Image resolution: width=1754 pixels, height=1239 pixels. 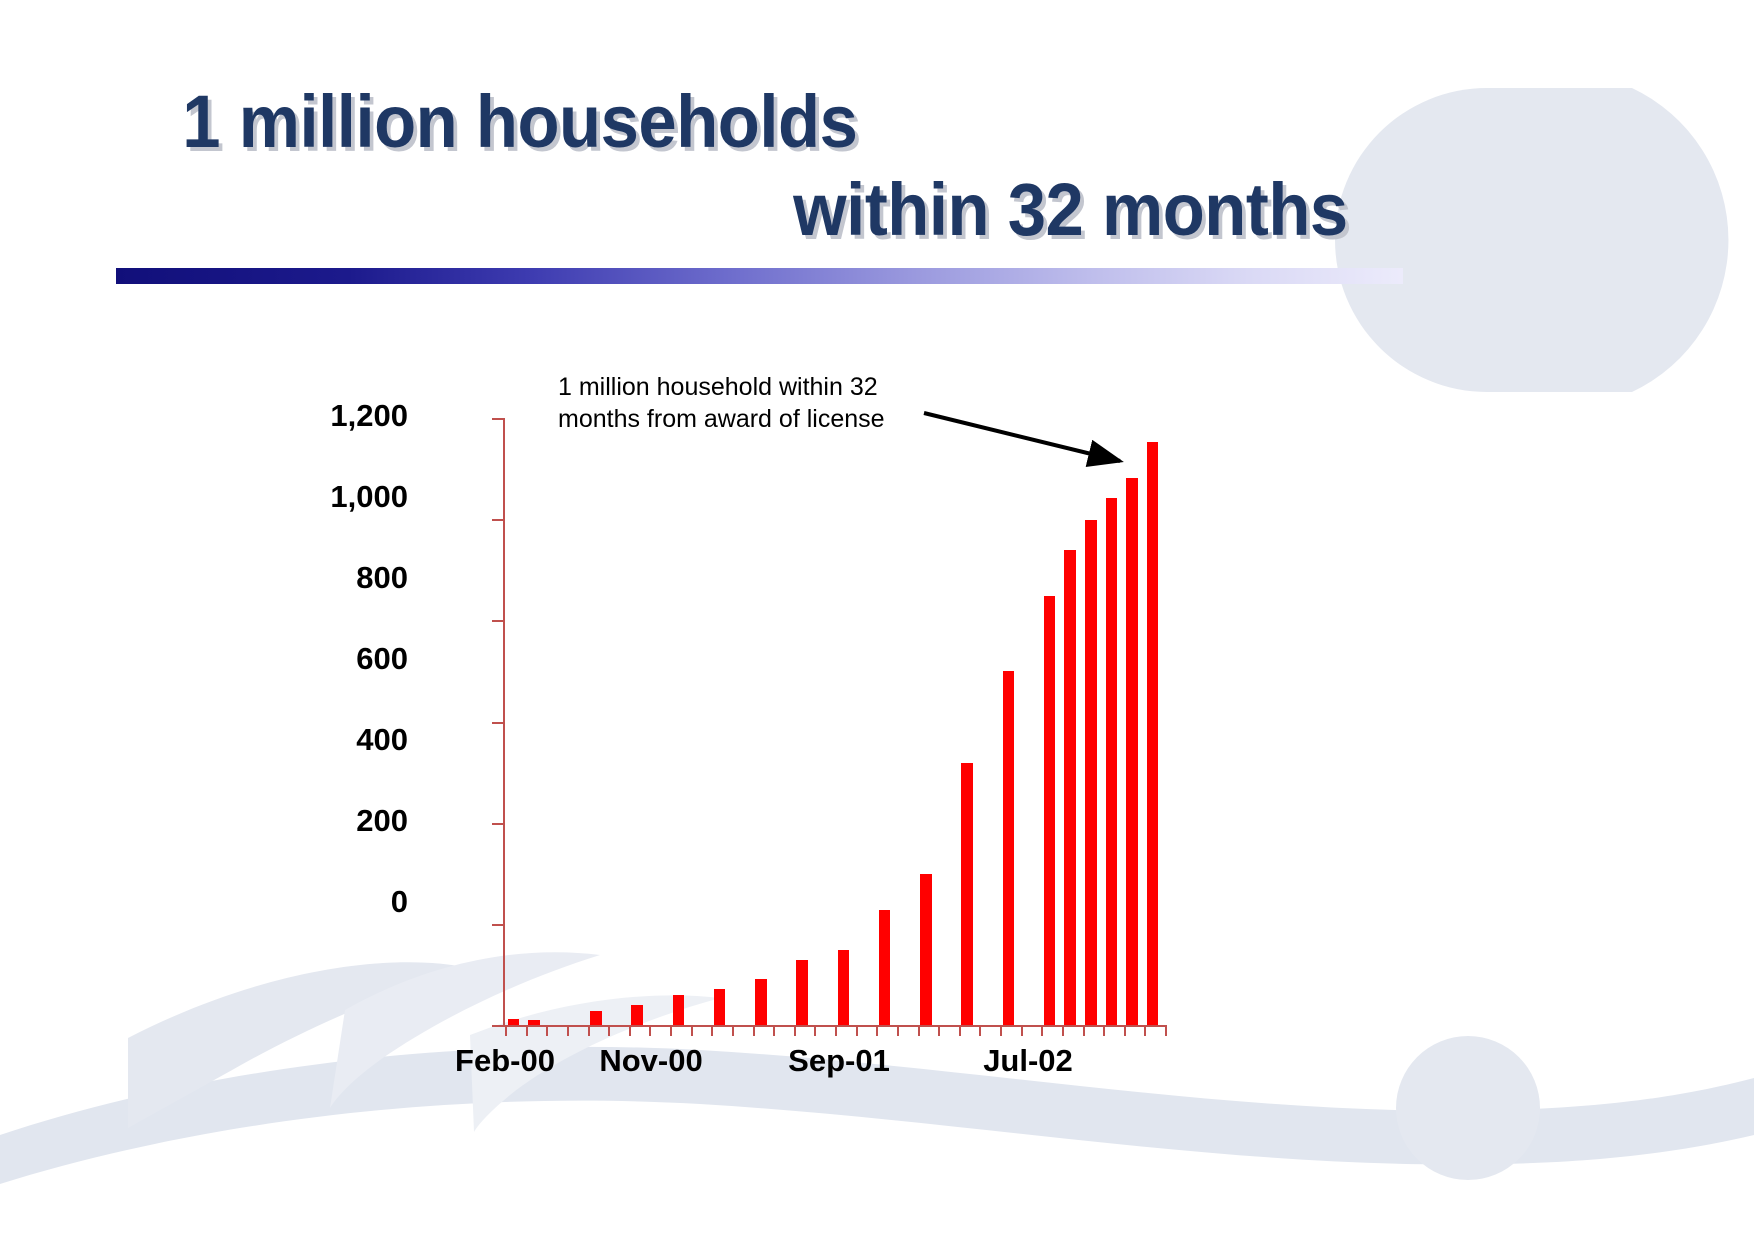 What do you see at coordinates (765, 166) in the screenshot?
I see `slide-title: 1 million households within 32 months` at bounding box center [765, 166].